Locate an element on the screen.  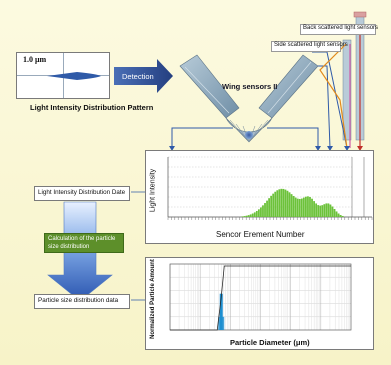
side-sensor-label: Side scattered light sensors is located at coordinates (311, 45).